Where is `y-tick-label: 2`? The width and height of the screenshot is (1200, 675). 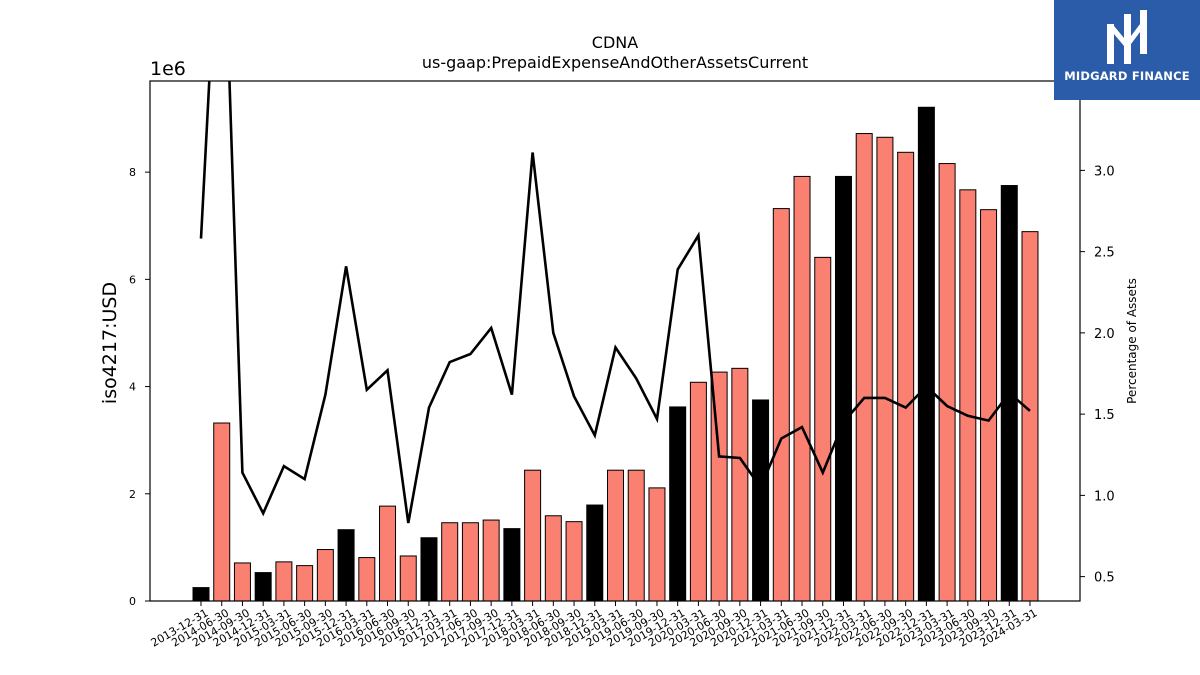
y-tick-label: 2 is located at coordinates (132, 494).